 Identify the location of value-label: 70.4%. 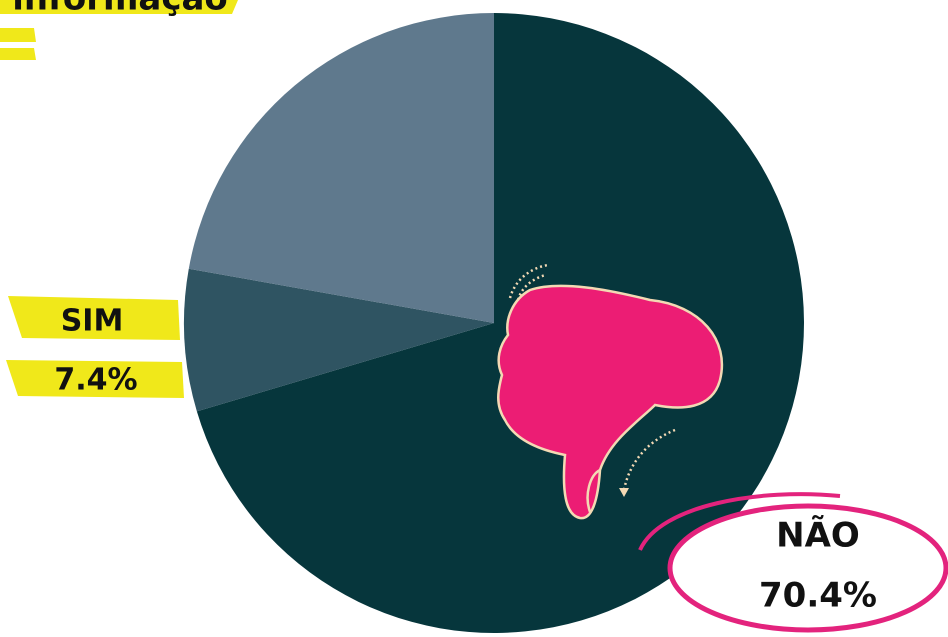
(818, 596).